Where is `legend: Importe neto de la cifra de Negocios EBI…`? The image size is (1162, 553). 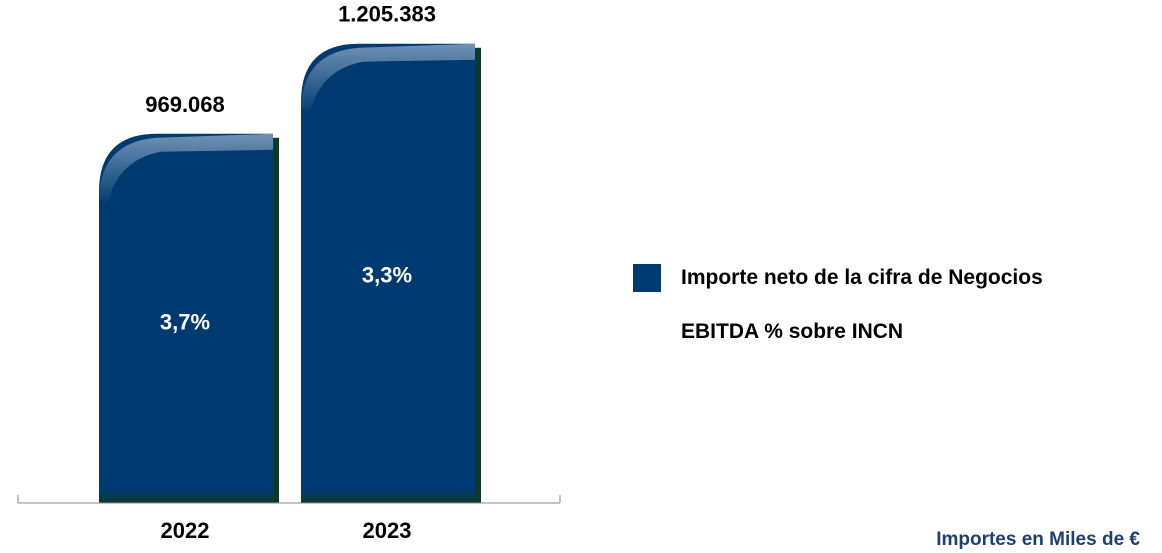
legend: Importe neto de la cifra de Negocios EBI… is located at coordinates (838, 316).